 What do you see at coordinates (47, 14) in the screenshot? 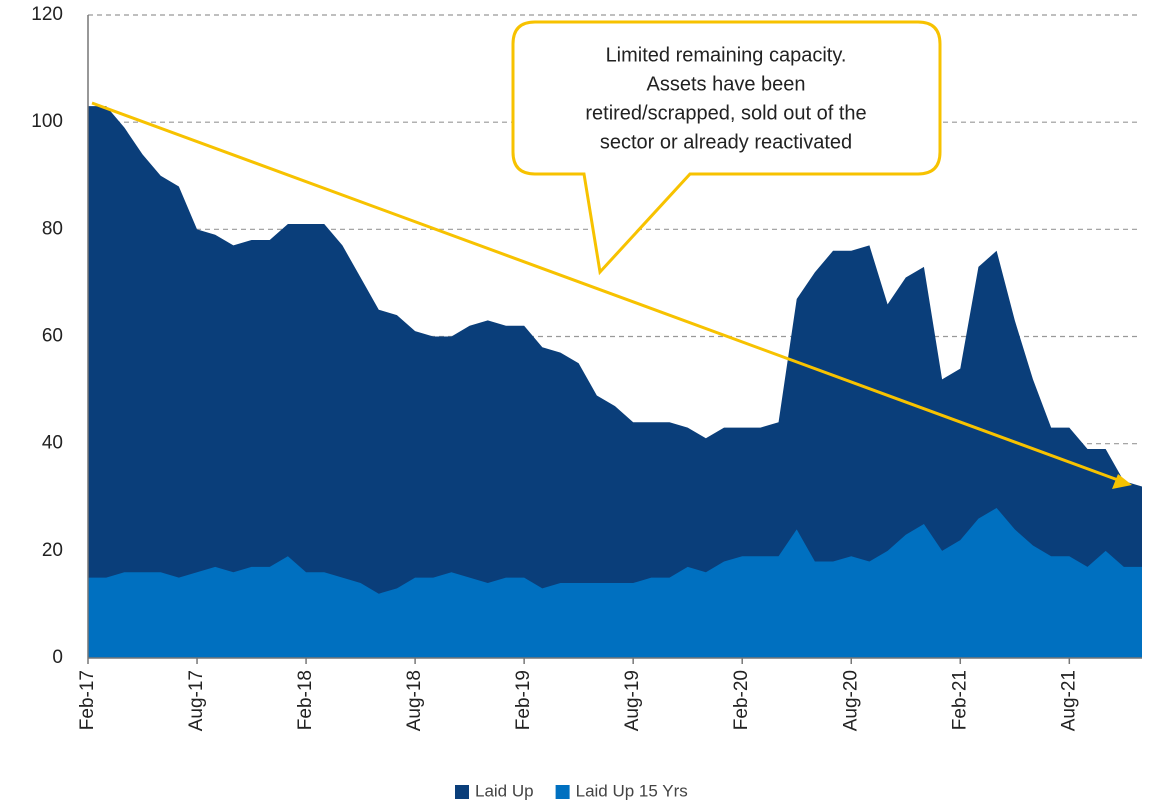
I see `y-tick-label: 120` at bounding box center [47, 14].